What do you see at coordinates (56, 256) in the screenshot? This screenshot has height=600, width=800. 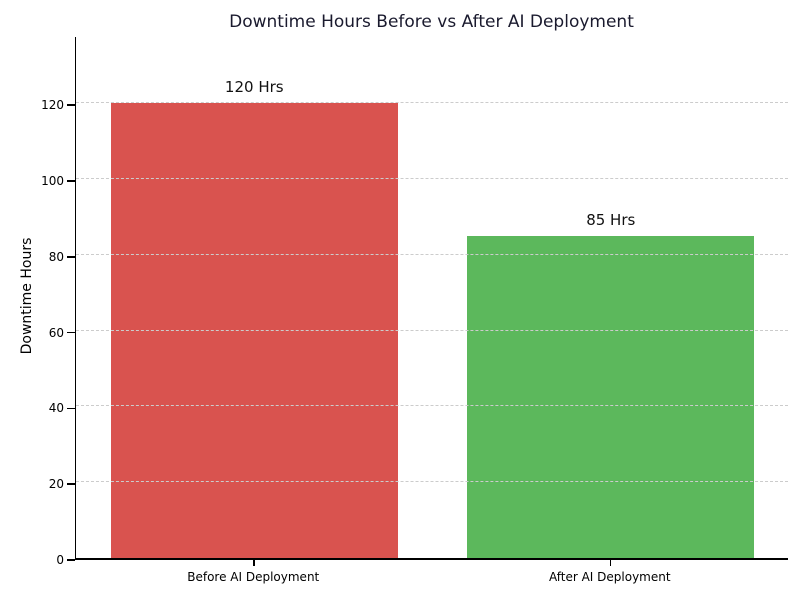 I see `y-tick-label: 80` at bounding box center [56, 256].